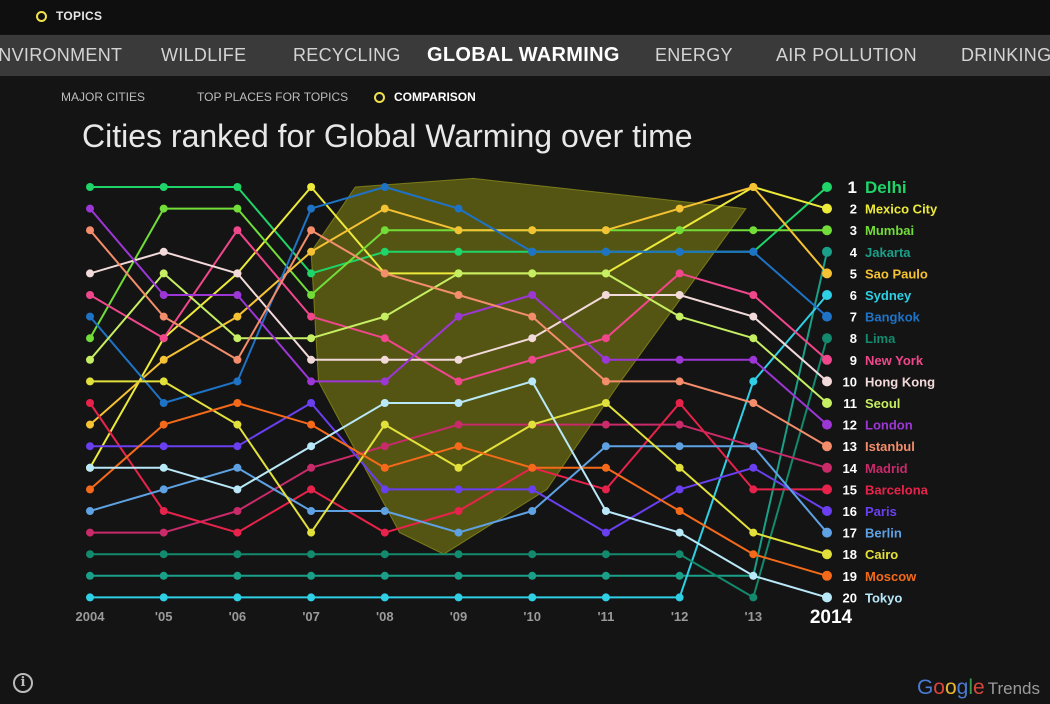 This screenshot has height=704, width=1050. I want to click on city-label: Cairo, so click(881, 554).